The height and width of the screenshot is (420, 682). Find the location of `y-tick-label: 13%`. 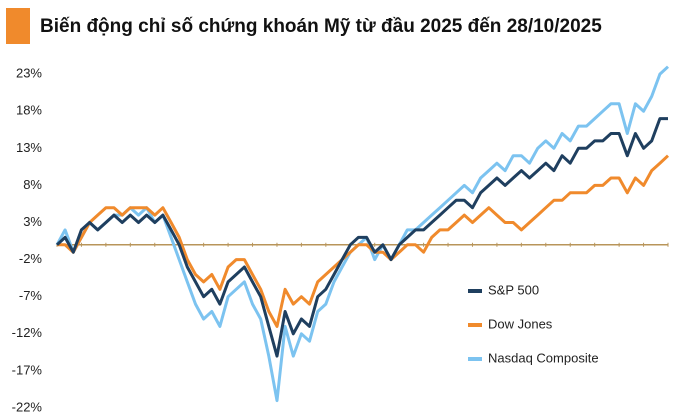

y-tick-label: 13% is located at coordinates (29, 147).